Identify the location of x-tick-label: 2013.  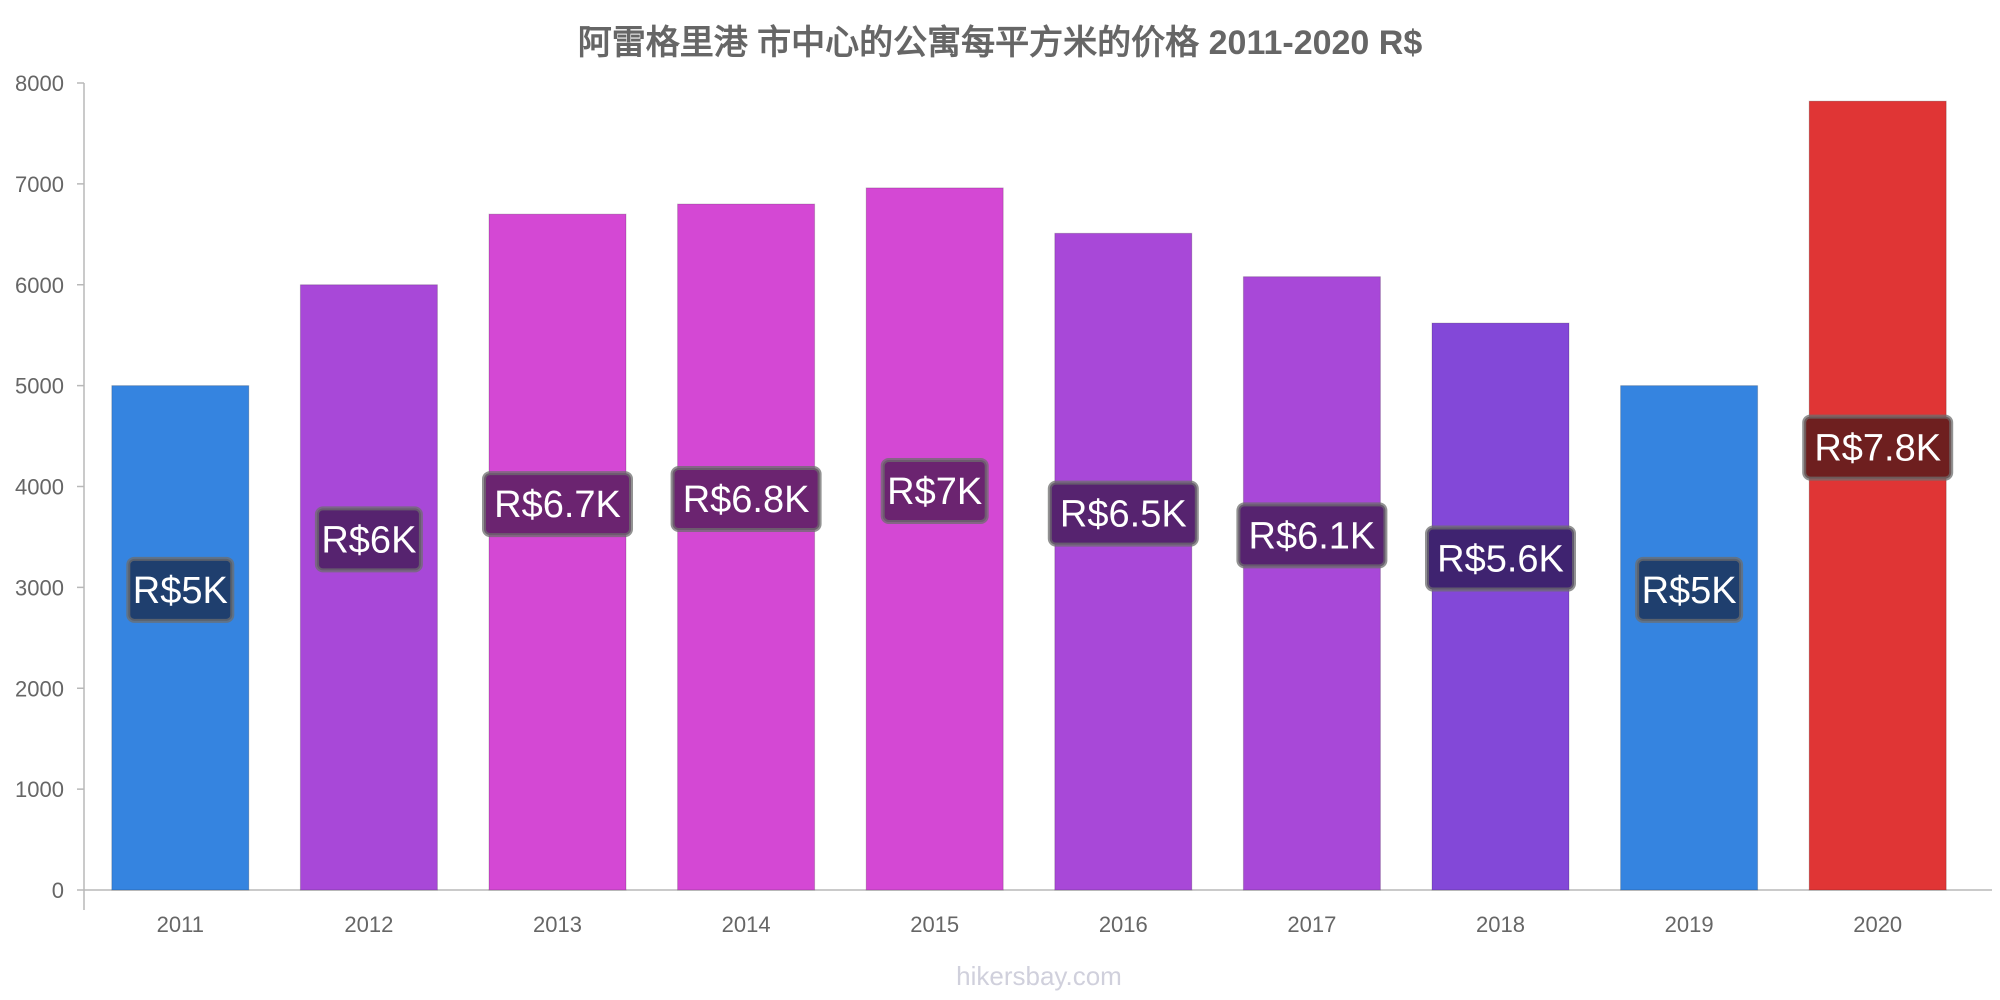
(557, 924).